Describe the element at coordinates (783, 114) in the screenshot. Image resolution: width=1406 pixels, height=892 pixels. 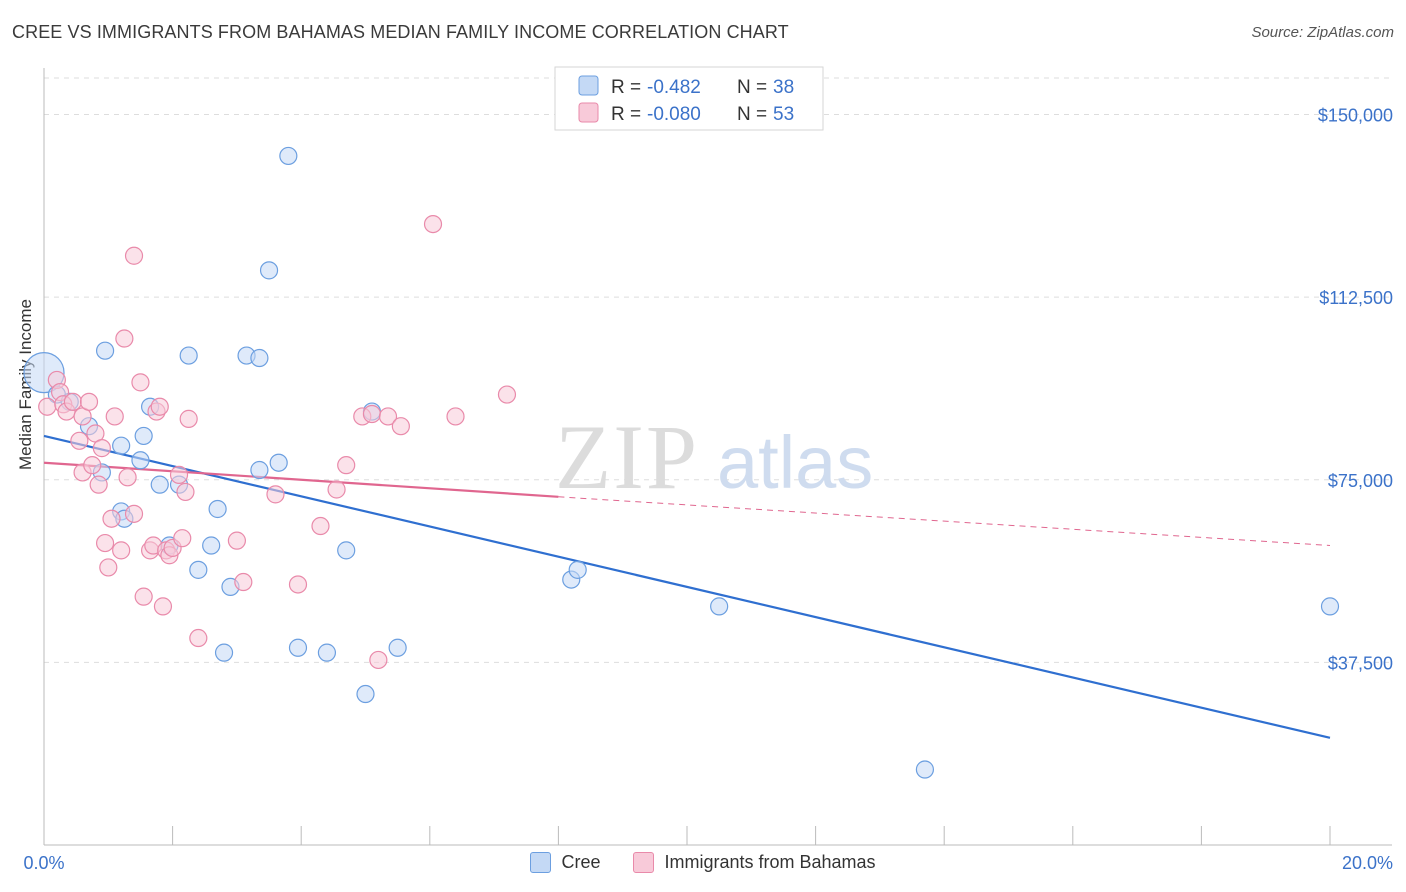
I see `stats-n-value-1: 53` at that location.